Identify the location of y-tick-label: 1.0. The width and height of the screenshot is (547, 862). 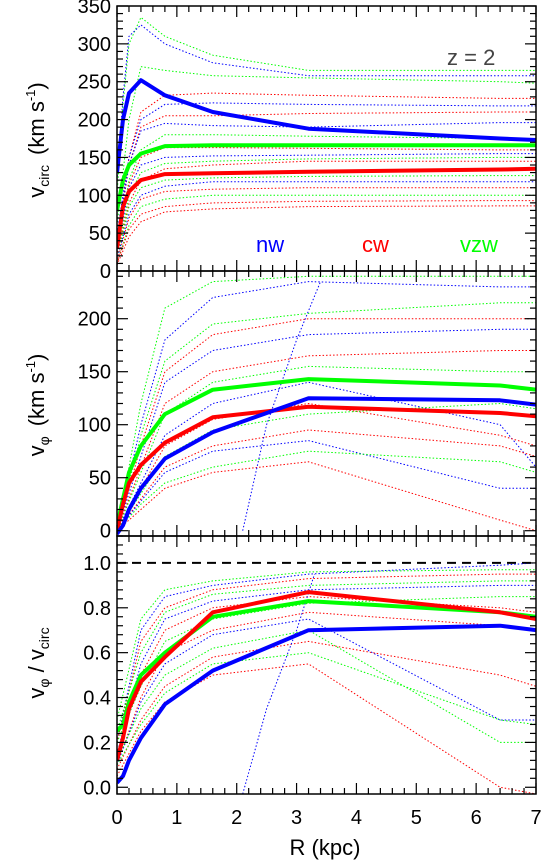
(97, 564).